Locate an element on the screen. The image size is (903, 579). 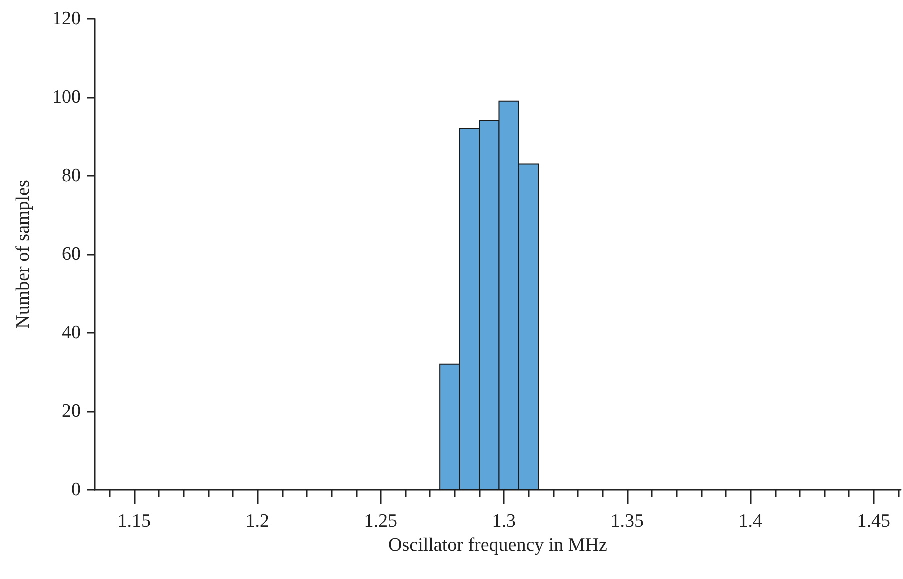
y-tick-label: 0 is located at coordinates (76, 490).